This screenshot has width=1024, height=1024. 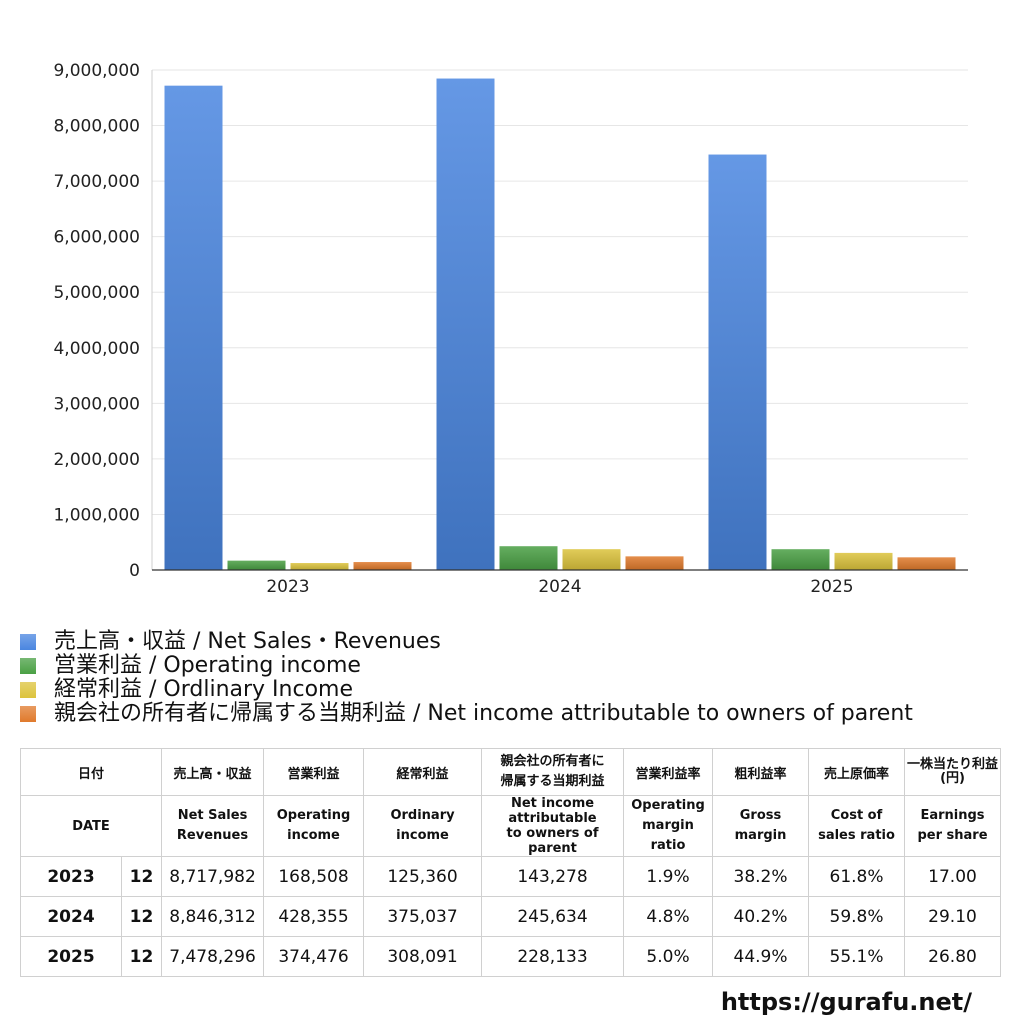 I want to click on y-tick-label: 7,000,000, so click(x=96, y=182).